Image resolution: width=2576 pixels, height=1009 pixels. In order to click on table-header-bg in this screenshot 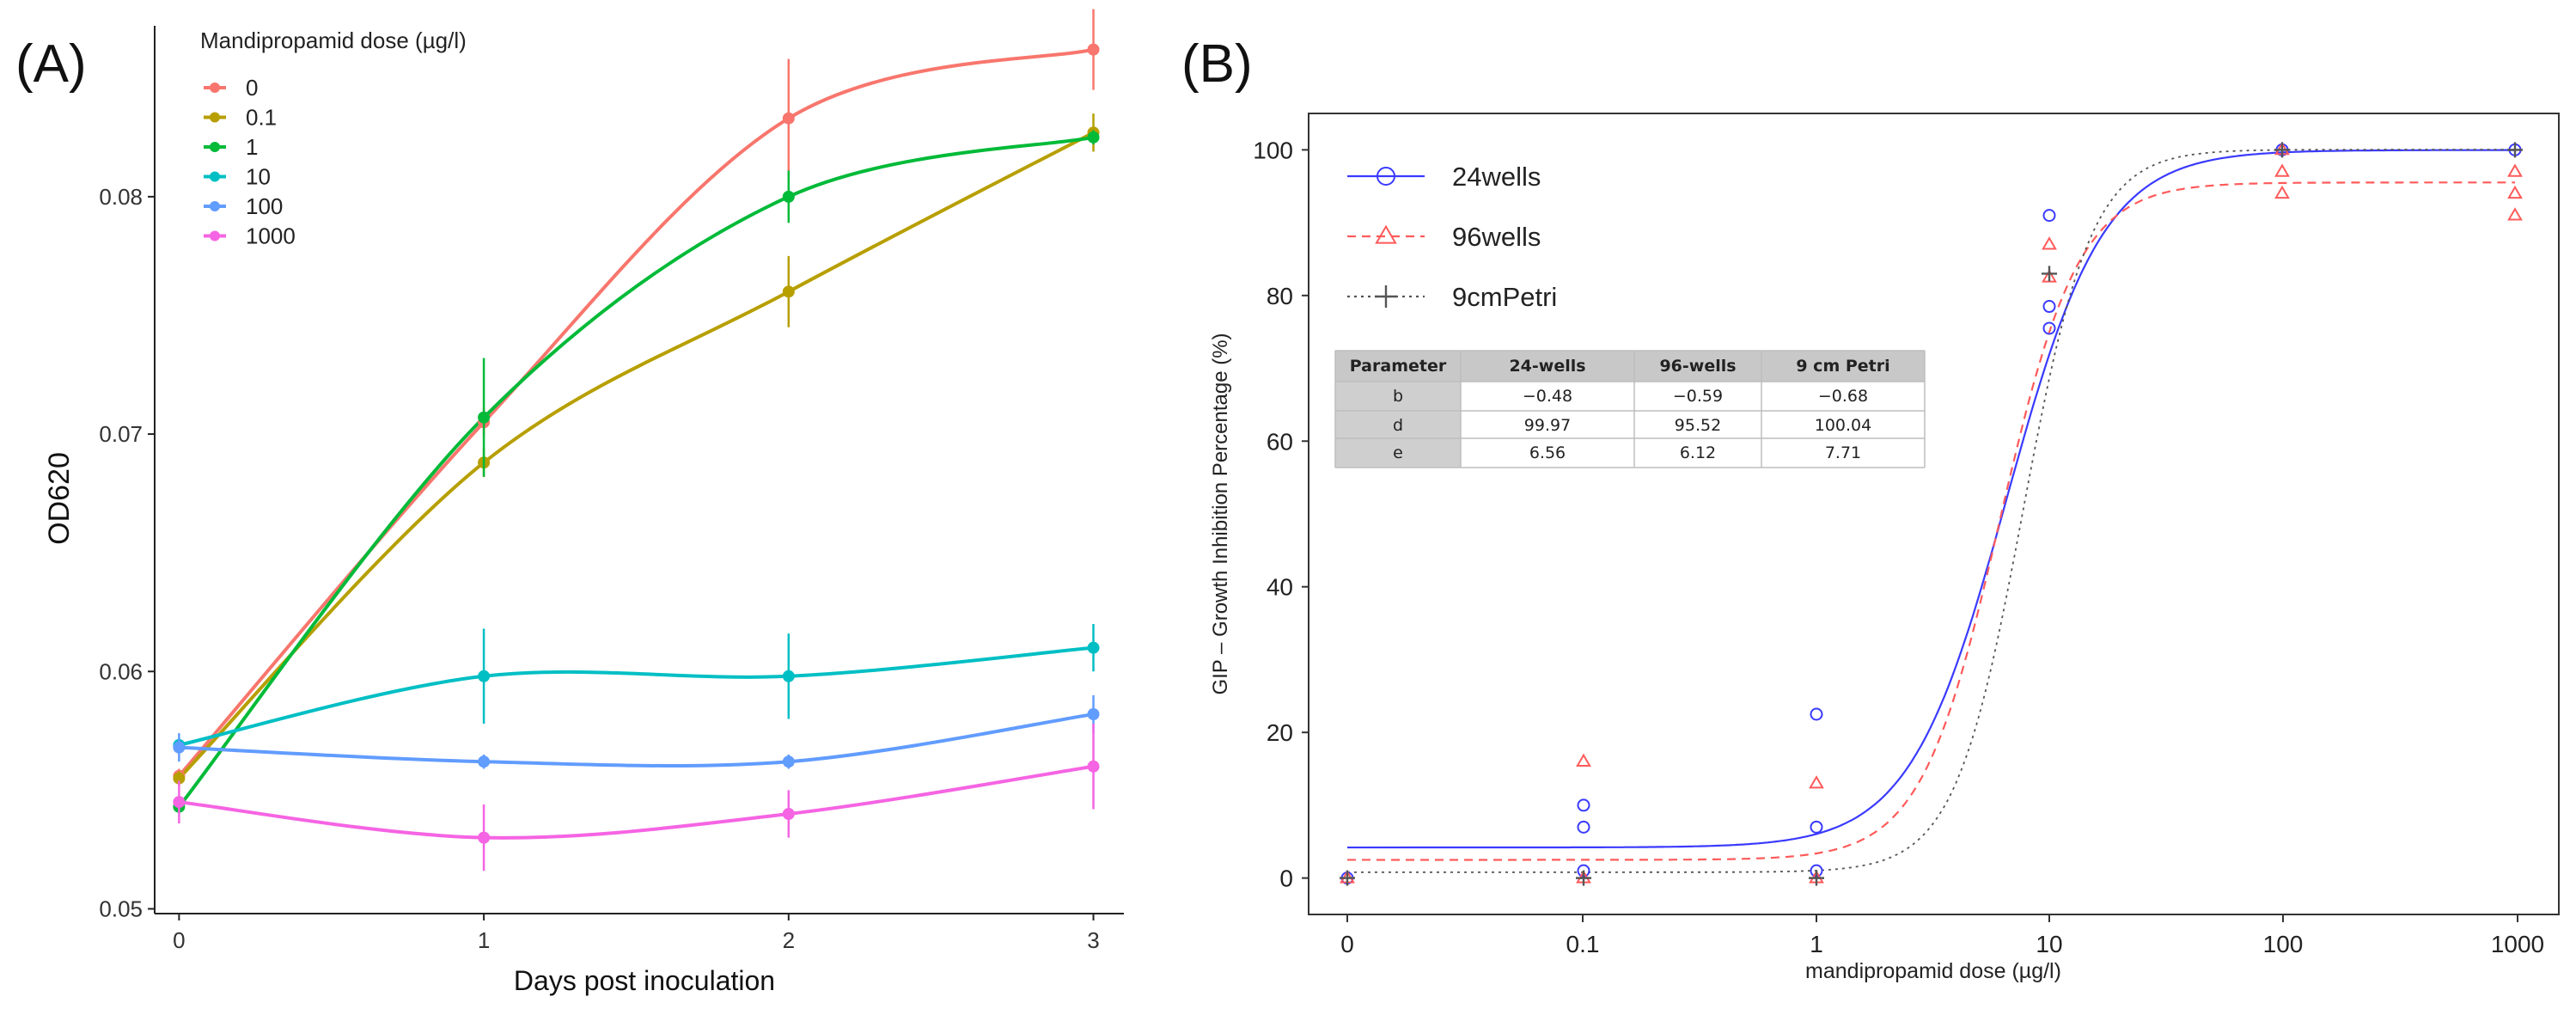, I will do `click(1630, 366)`.